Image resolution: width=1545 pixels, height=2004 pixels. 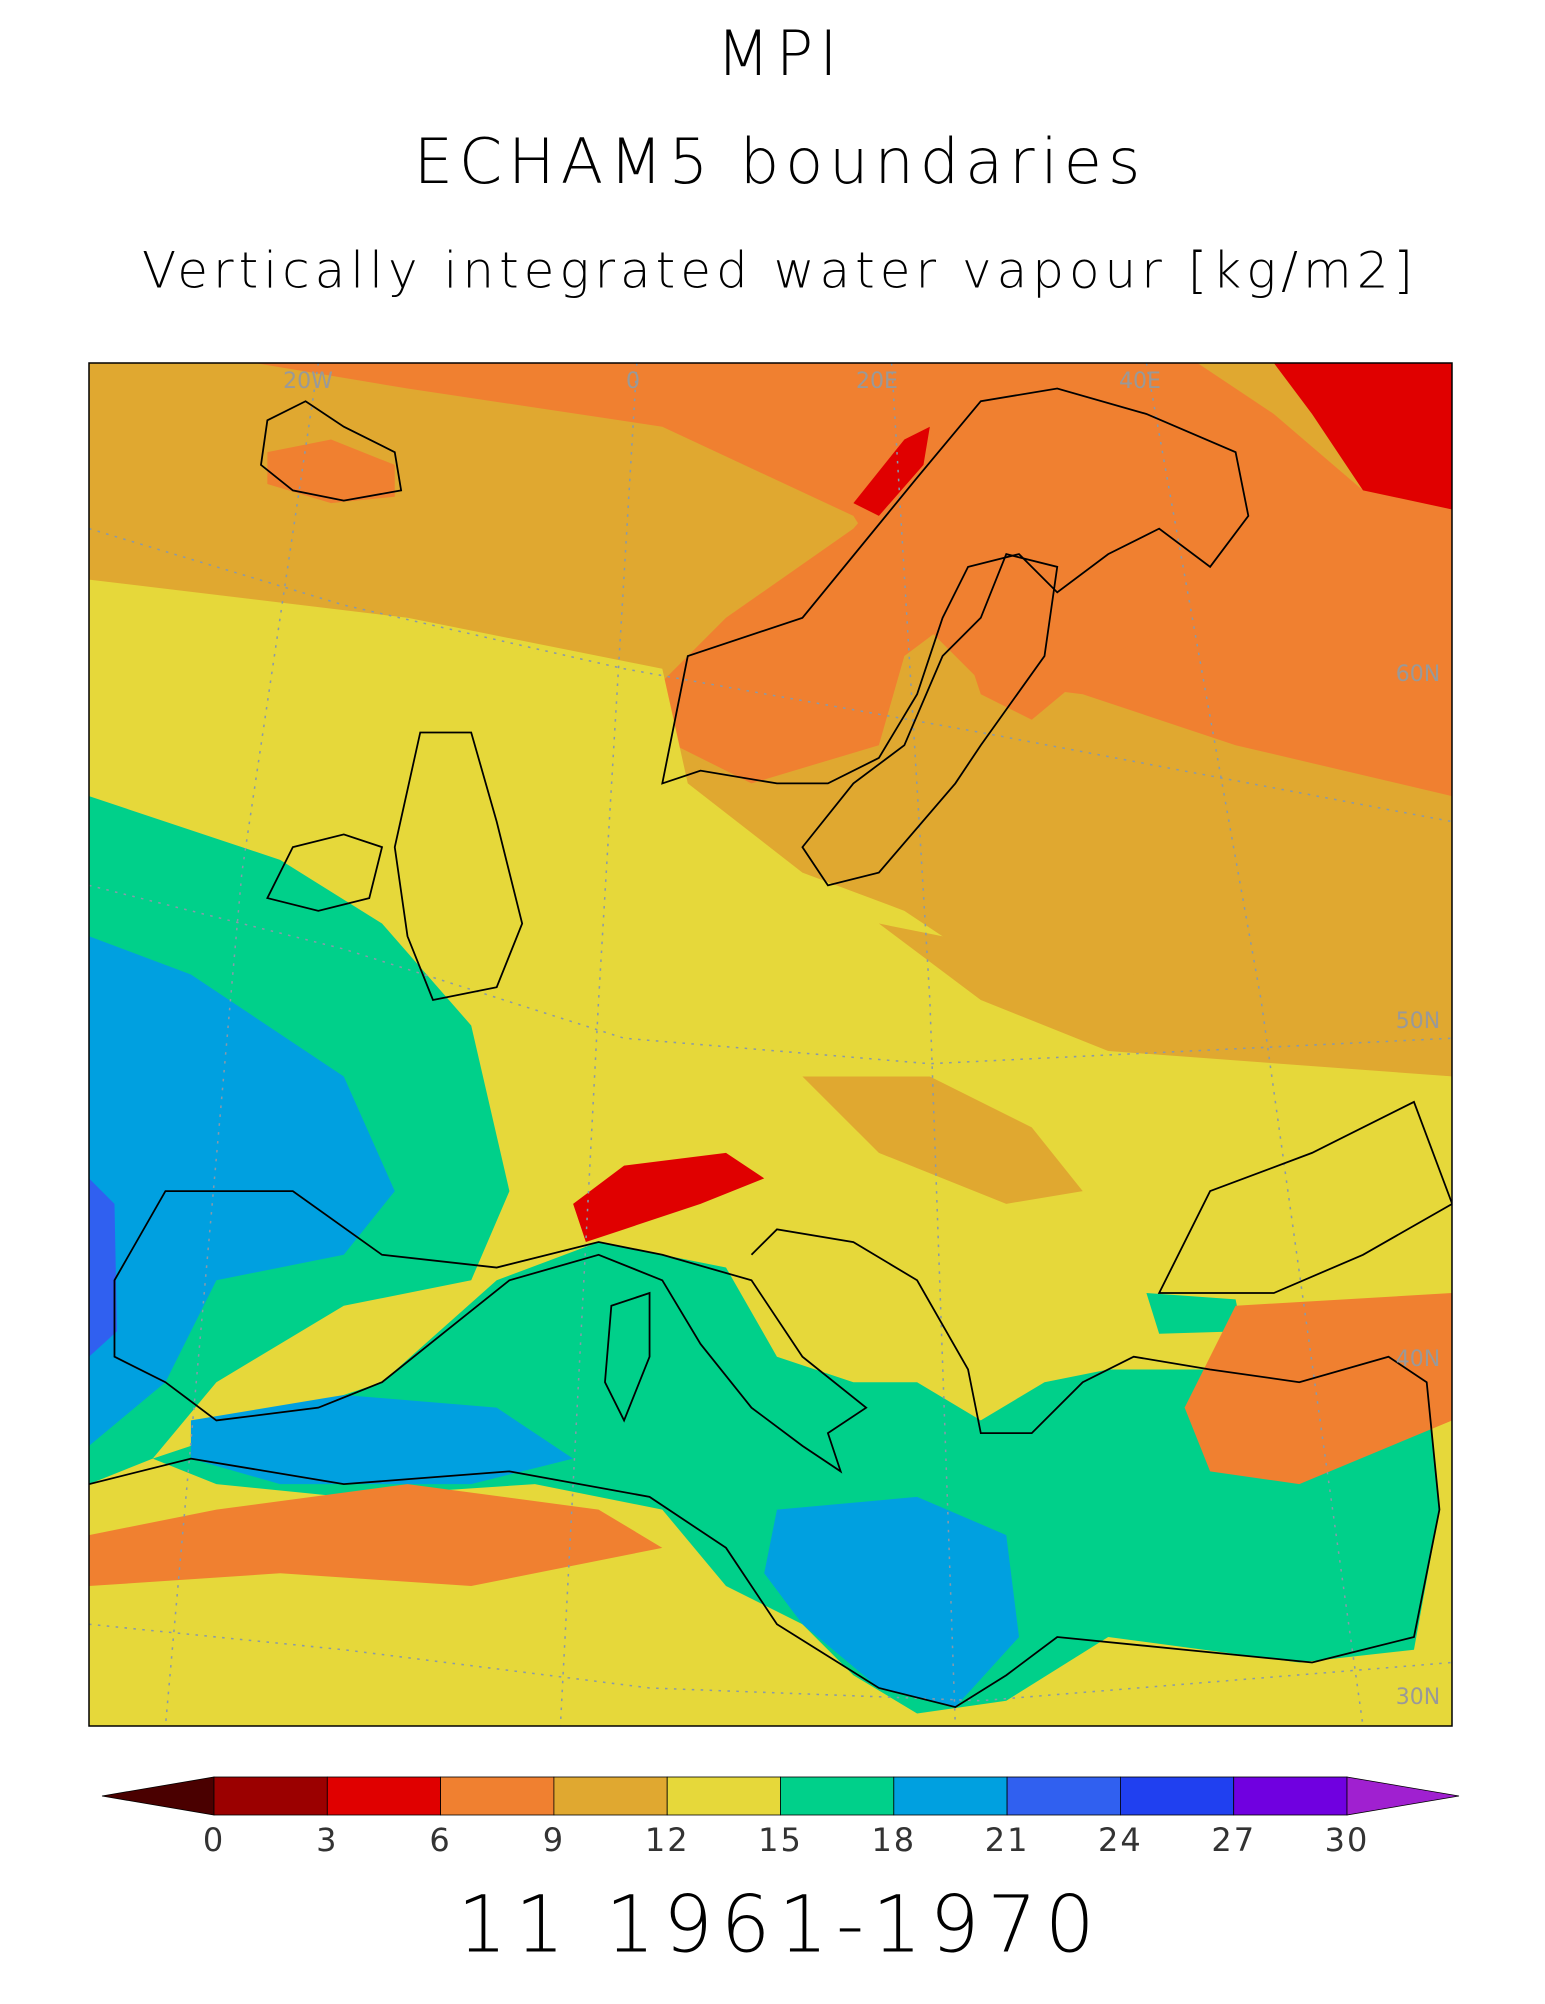 I want to click on longitude-label: 40E, so click(x=1140, y=381).